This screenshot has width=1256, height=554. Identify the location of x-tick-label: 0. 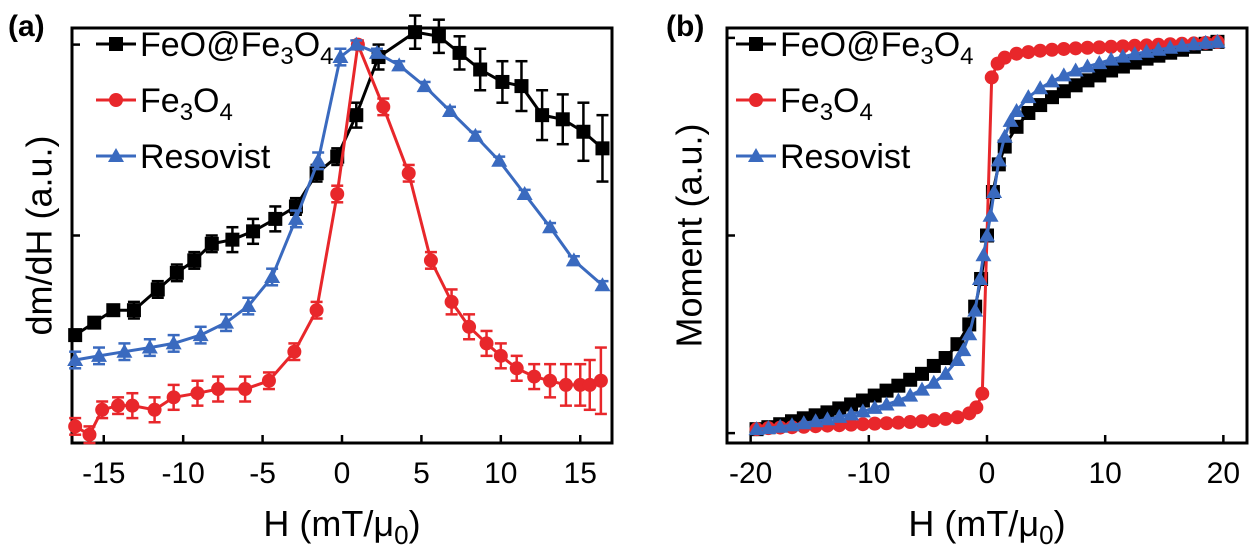
(342, 473).